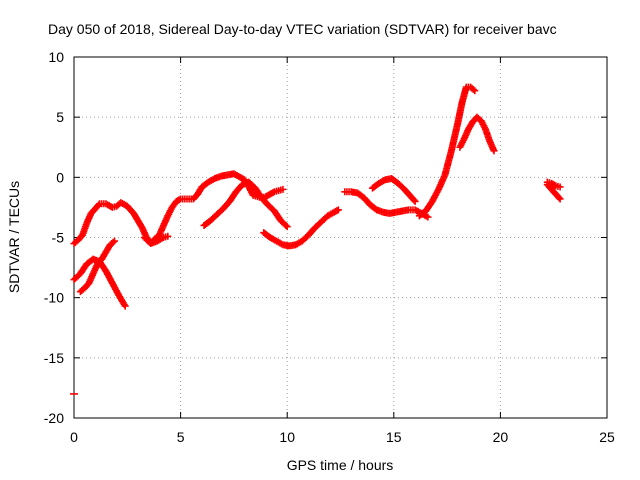 This screenshot has height=480, width=640. I want to click on y-tick-label: -5, so click(58, 238).